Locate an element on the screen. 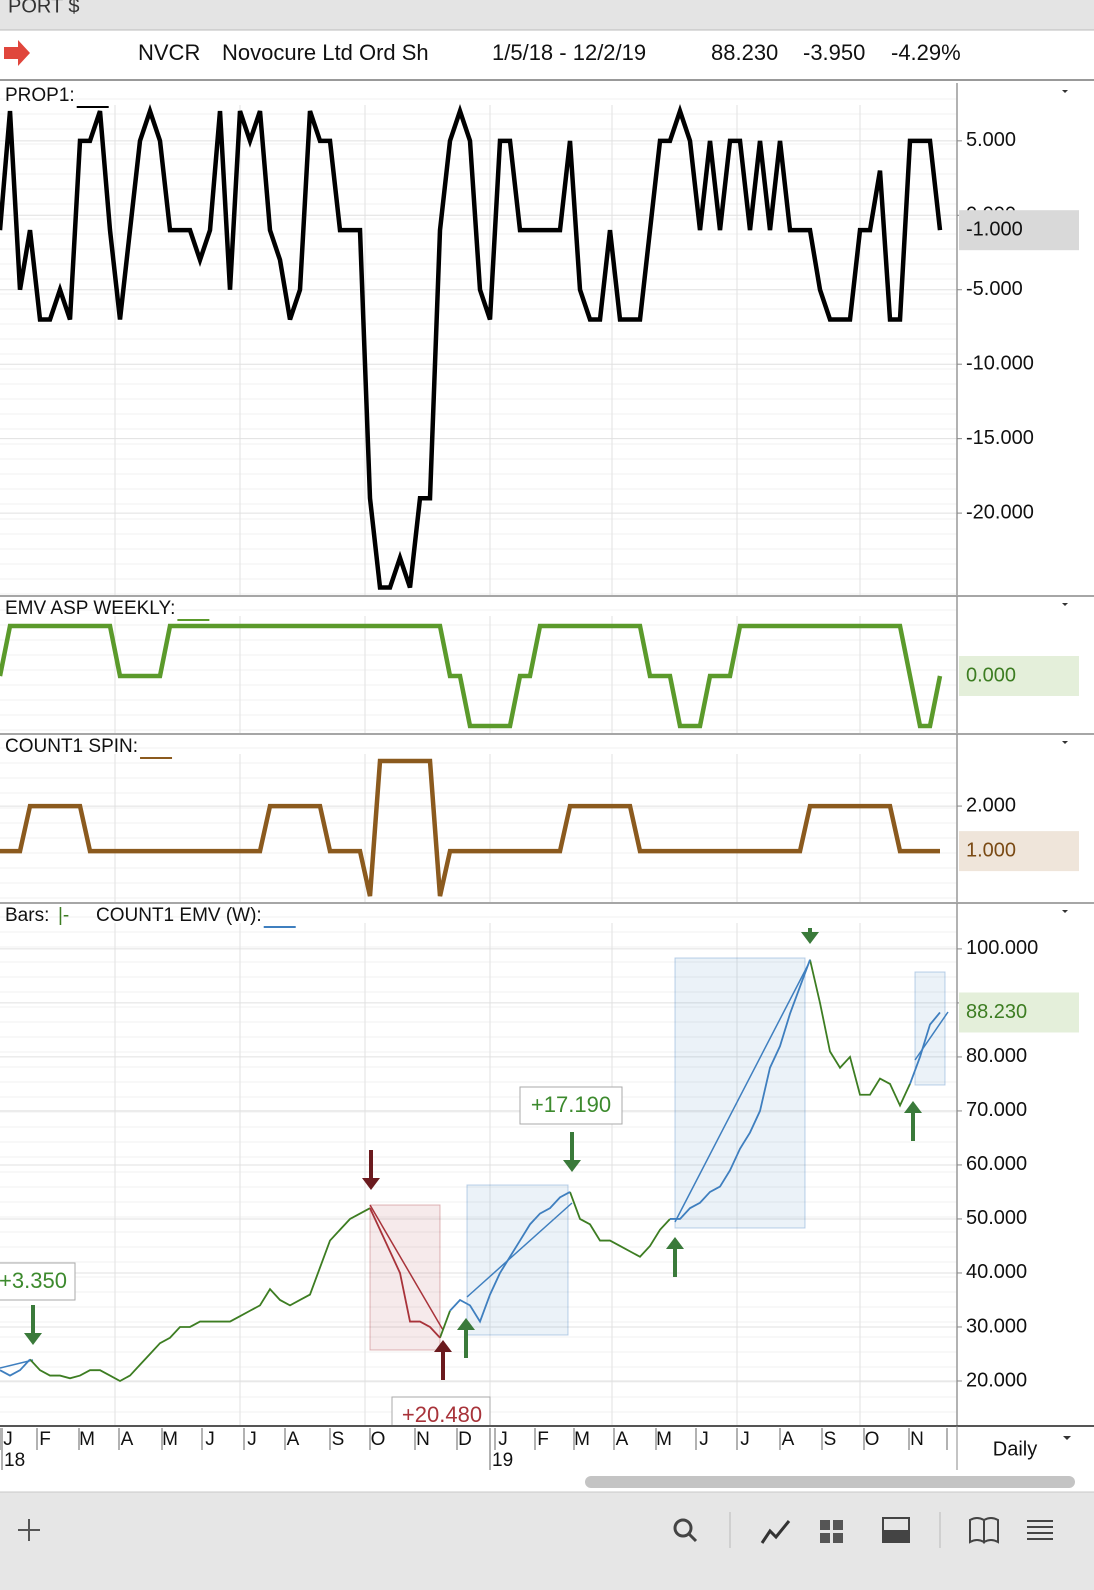 Image resolution: width=1094 pixels, height=1590 pixels. year-label: 18 is located at coordinates (14, 1460).